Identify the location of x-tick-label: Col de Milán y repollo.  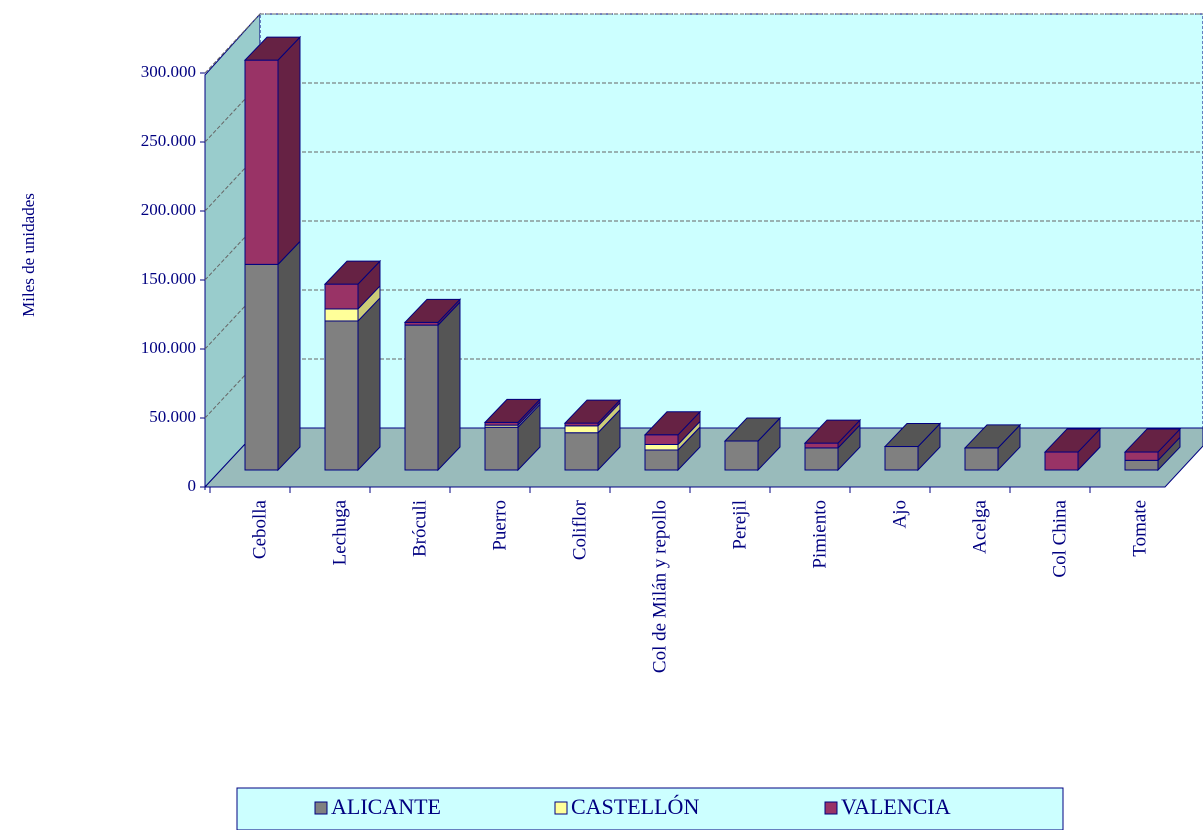
(659, 586).